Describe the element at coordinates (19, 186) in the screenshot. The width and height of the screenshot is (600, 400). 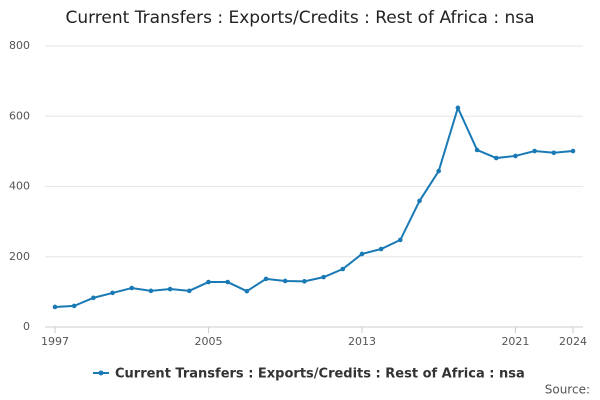
I see `y-tick-label: 400` at that location.